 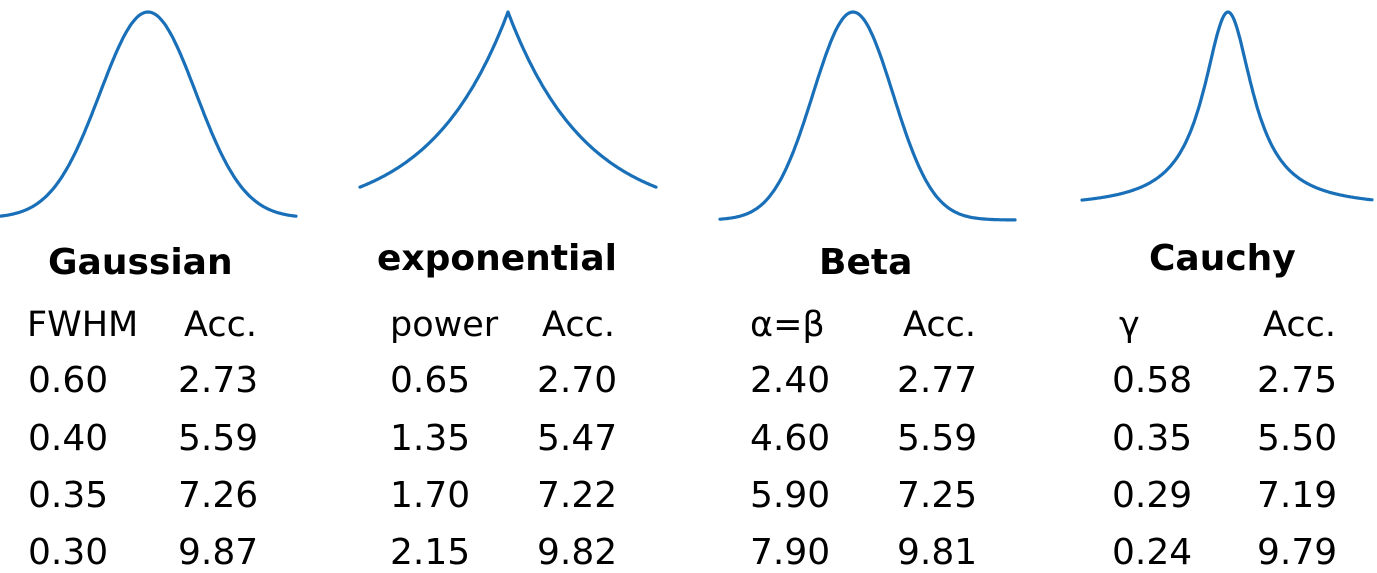 What do you see at coordinates (1129, 325) in the screenshot?
I see `param-header: γ` at bounding box center [1129, 325].